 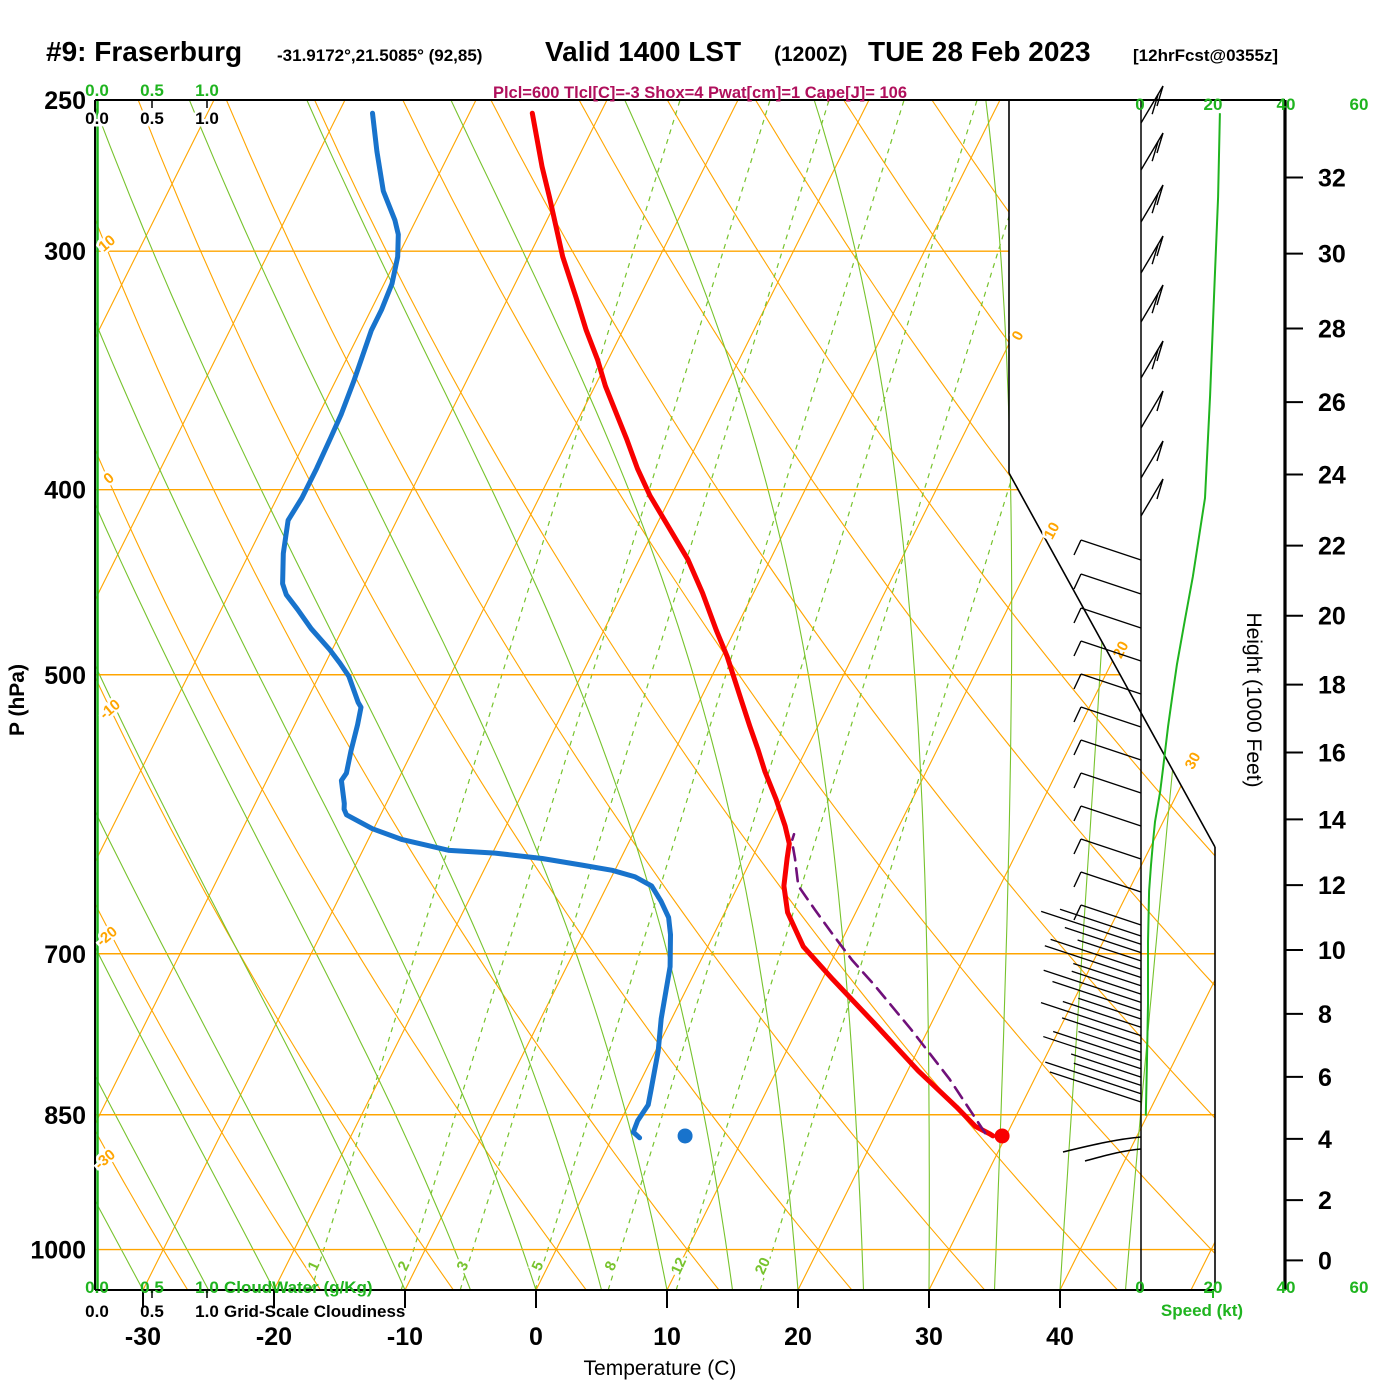 What do you see at coordinates (1332, 330) in the screenshot?
I see `svg-text: 28` at bounding box center [1332, 330].